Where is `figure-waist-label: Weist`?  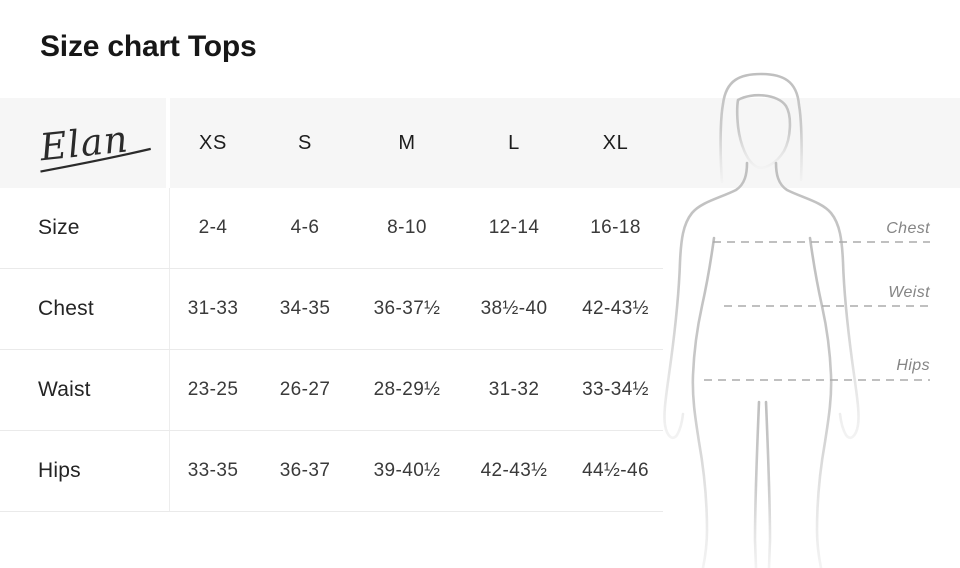
figure-waist-label: Weist is located at coordinates (909, 292).